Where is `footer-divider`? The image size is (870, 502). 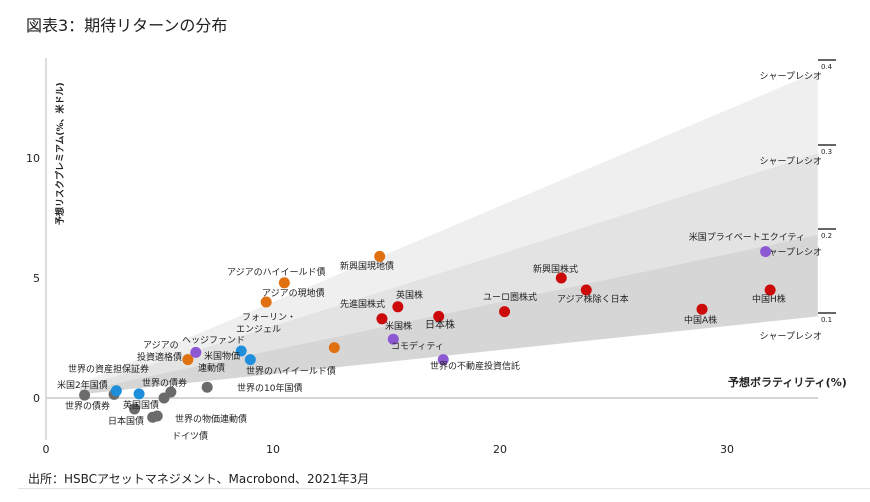 footer-divider is located at coordinates (444, 488).